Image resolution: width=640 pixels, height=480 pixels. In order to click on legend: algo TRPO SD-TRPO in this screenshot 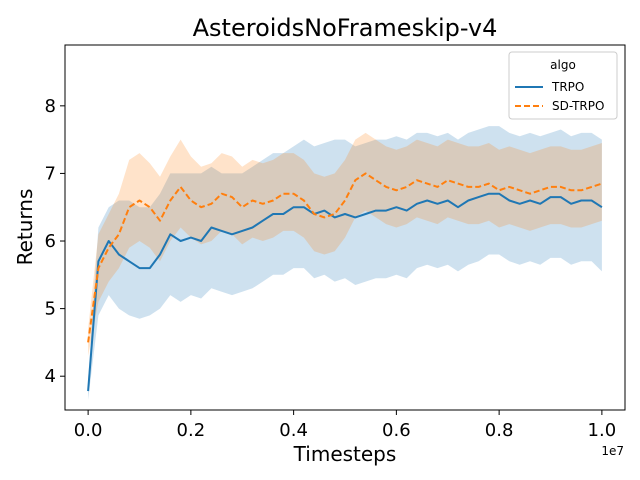, I will do `click(563, 85)`.